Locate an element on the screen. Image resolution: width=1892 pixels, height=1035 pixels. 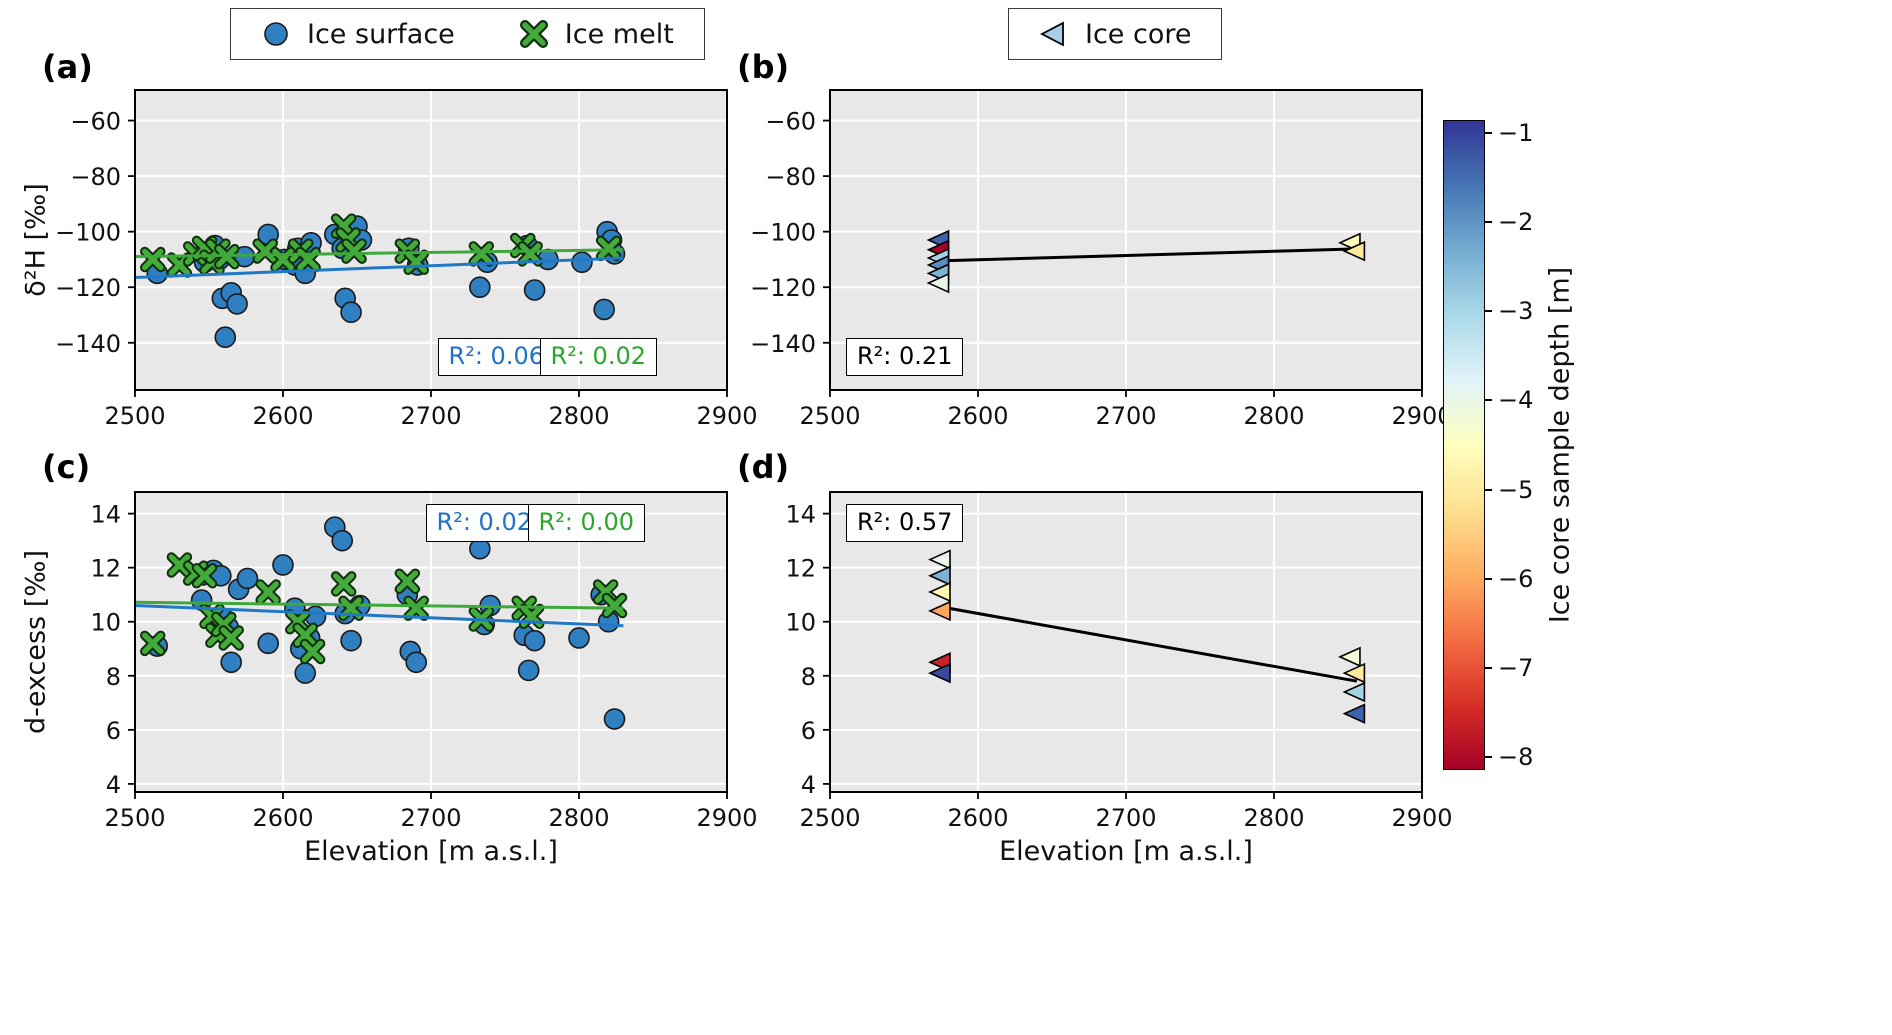
panel-b-letter: (b) is located at coordinates (763, 67).